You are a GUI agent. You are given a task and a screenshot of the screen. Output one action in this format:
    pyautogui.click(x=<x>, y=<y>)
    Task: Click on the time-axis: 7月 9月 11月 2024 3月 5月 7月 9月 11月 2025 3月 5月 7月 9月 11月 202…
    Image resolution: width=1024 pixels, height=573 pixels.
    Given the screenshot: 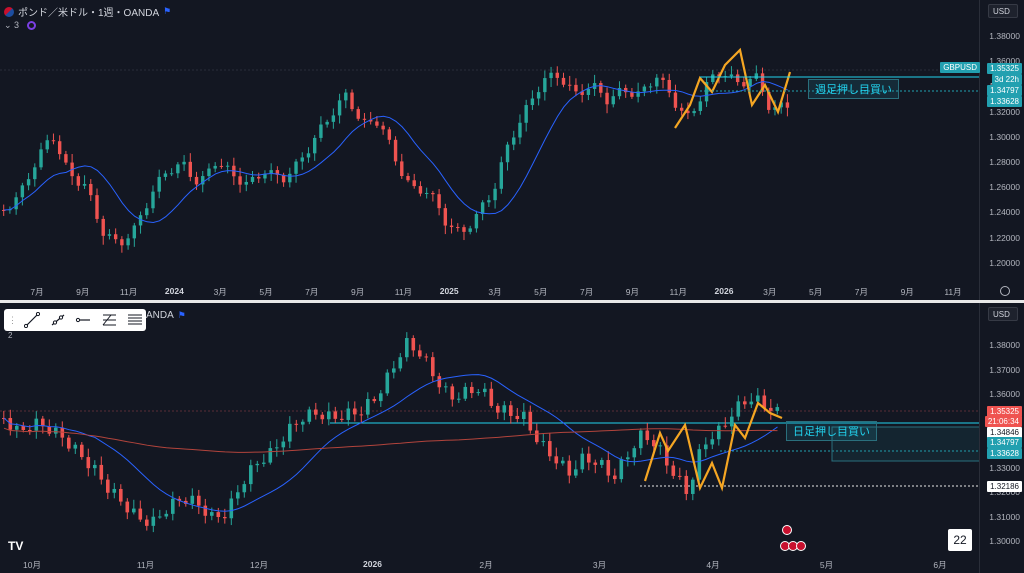 What is the action you would take?
    pyautogui.click(x=490, y=291)
    